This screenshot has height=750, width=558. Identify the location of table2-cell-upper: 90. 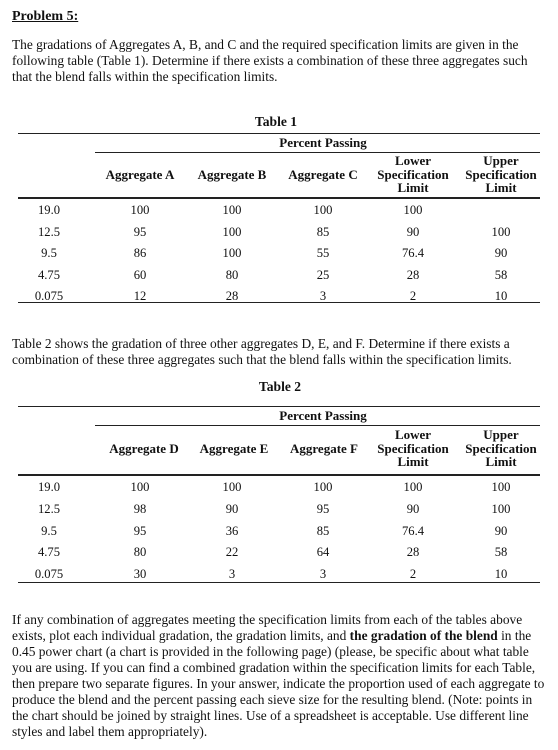
(501, 530).